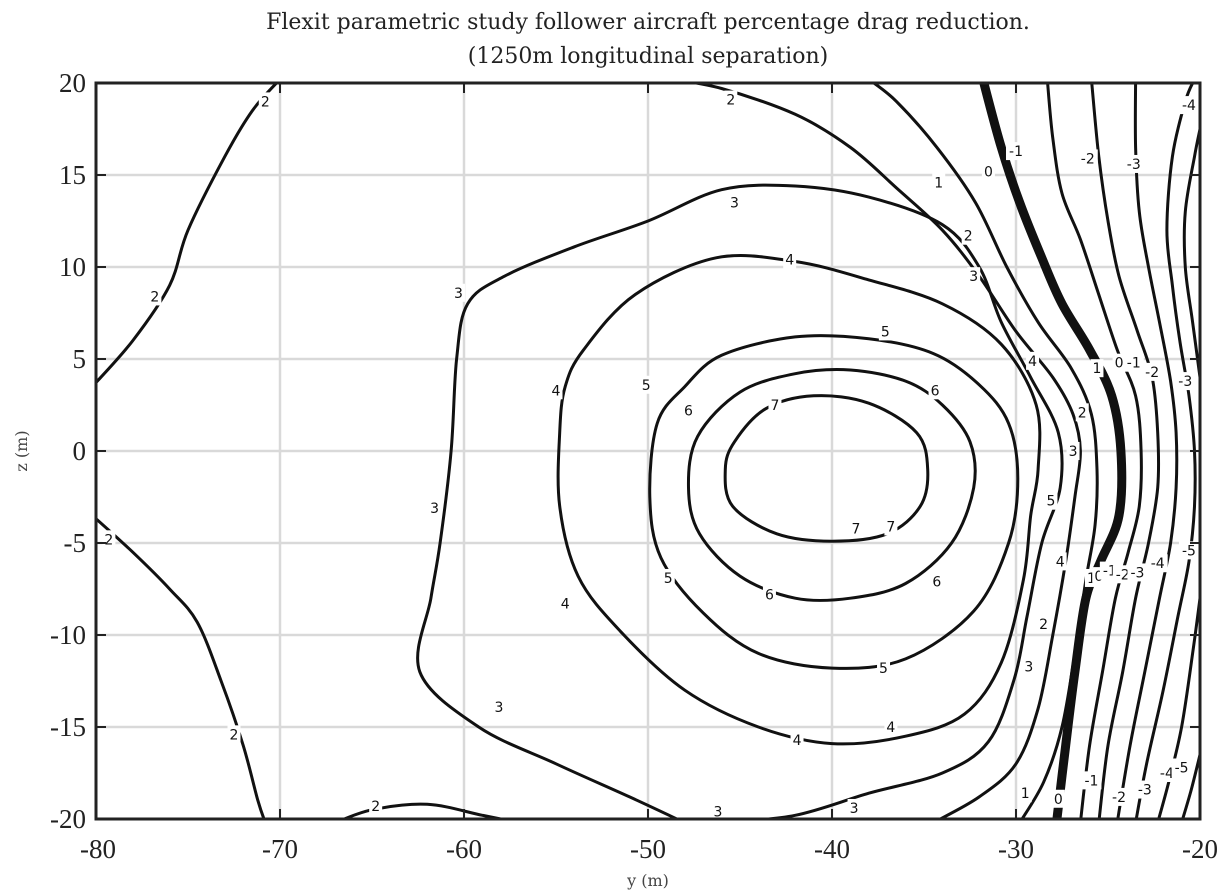  What do you see at coordinates (75, 543) in the screenshot?
I see `y-tick-label: -5` at bounding box center [75, 543].